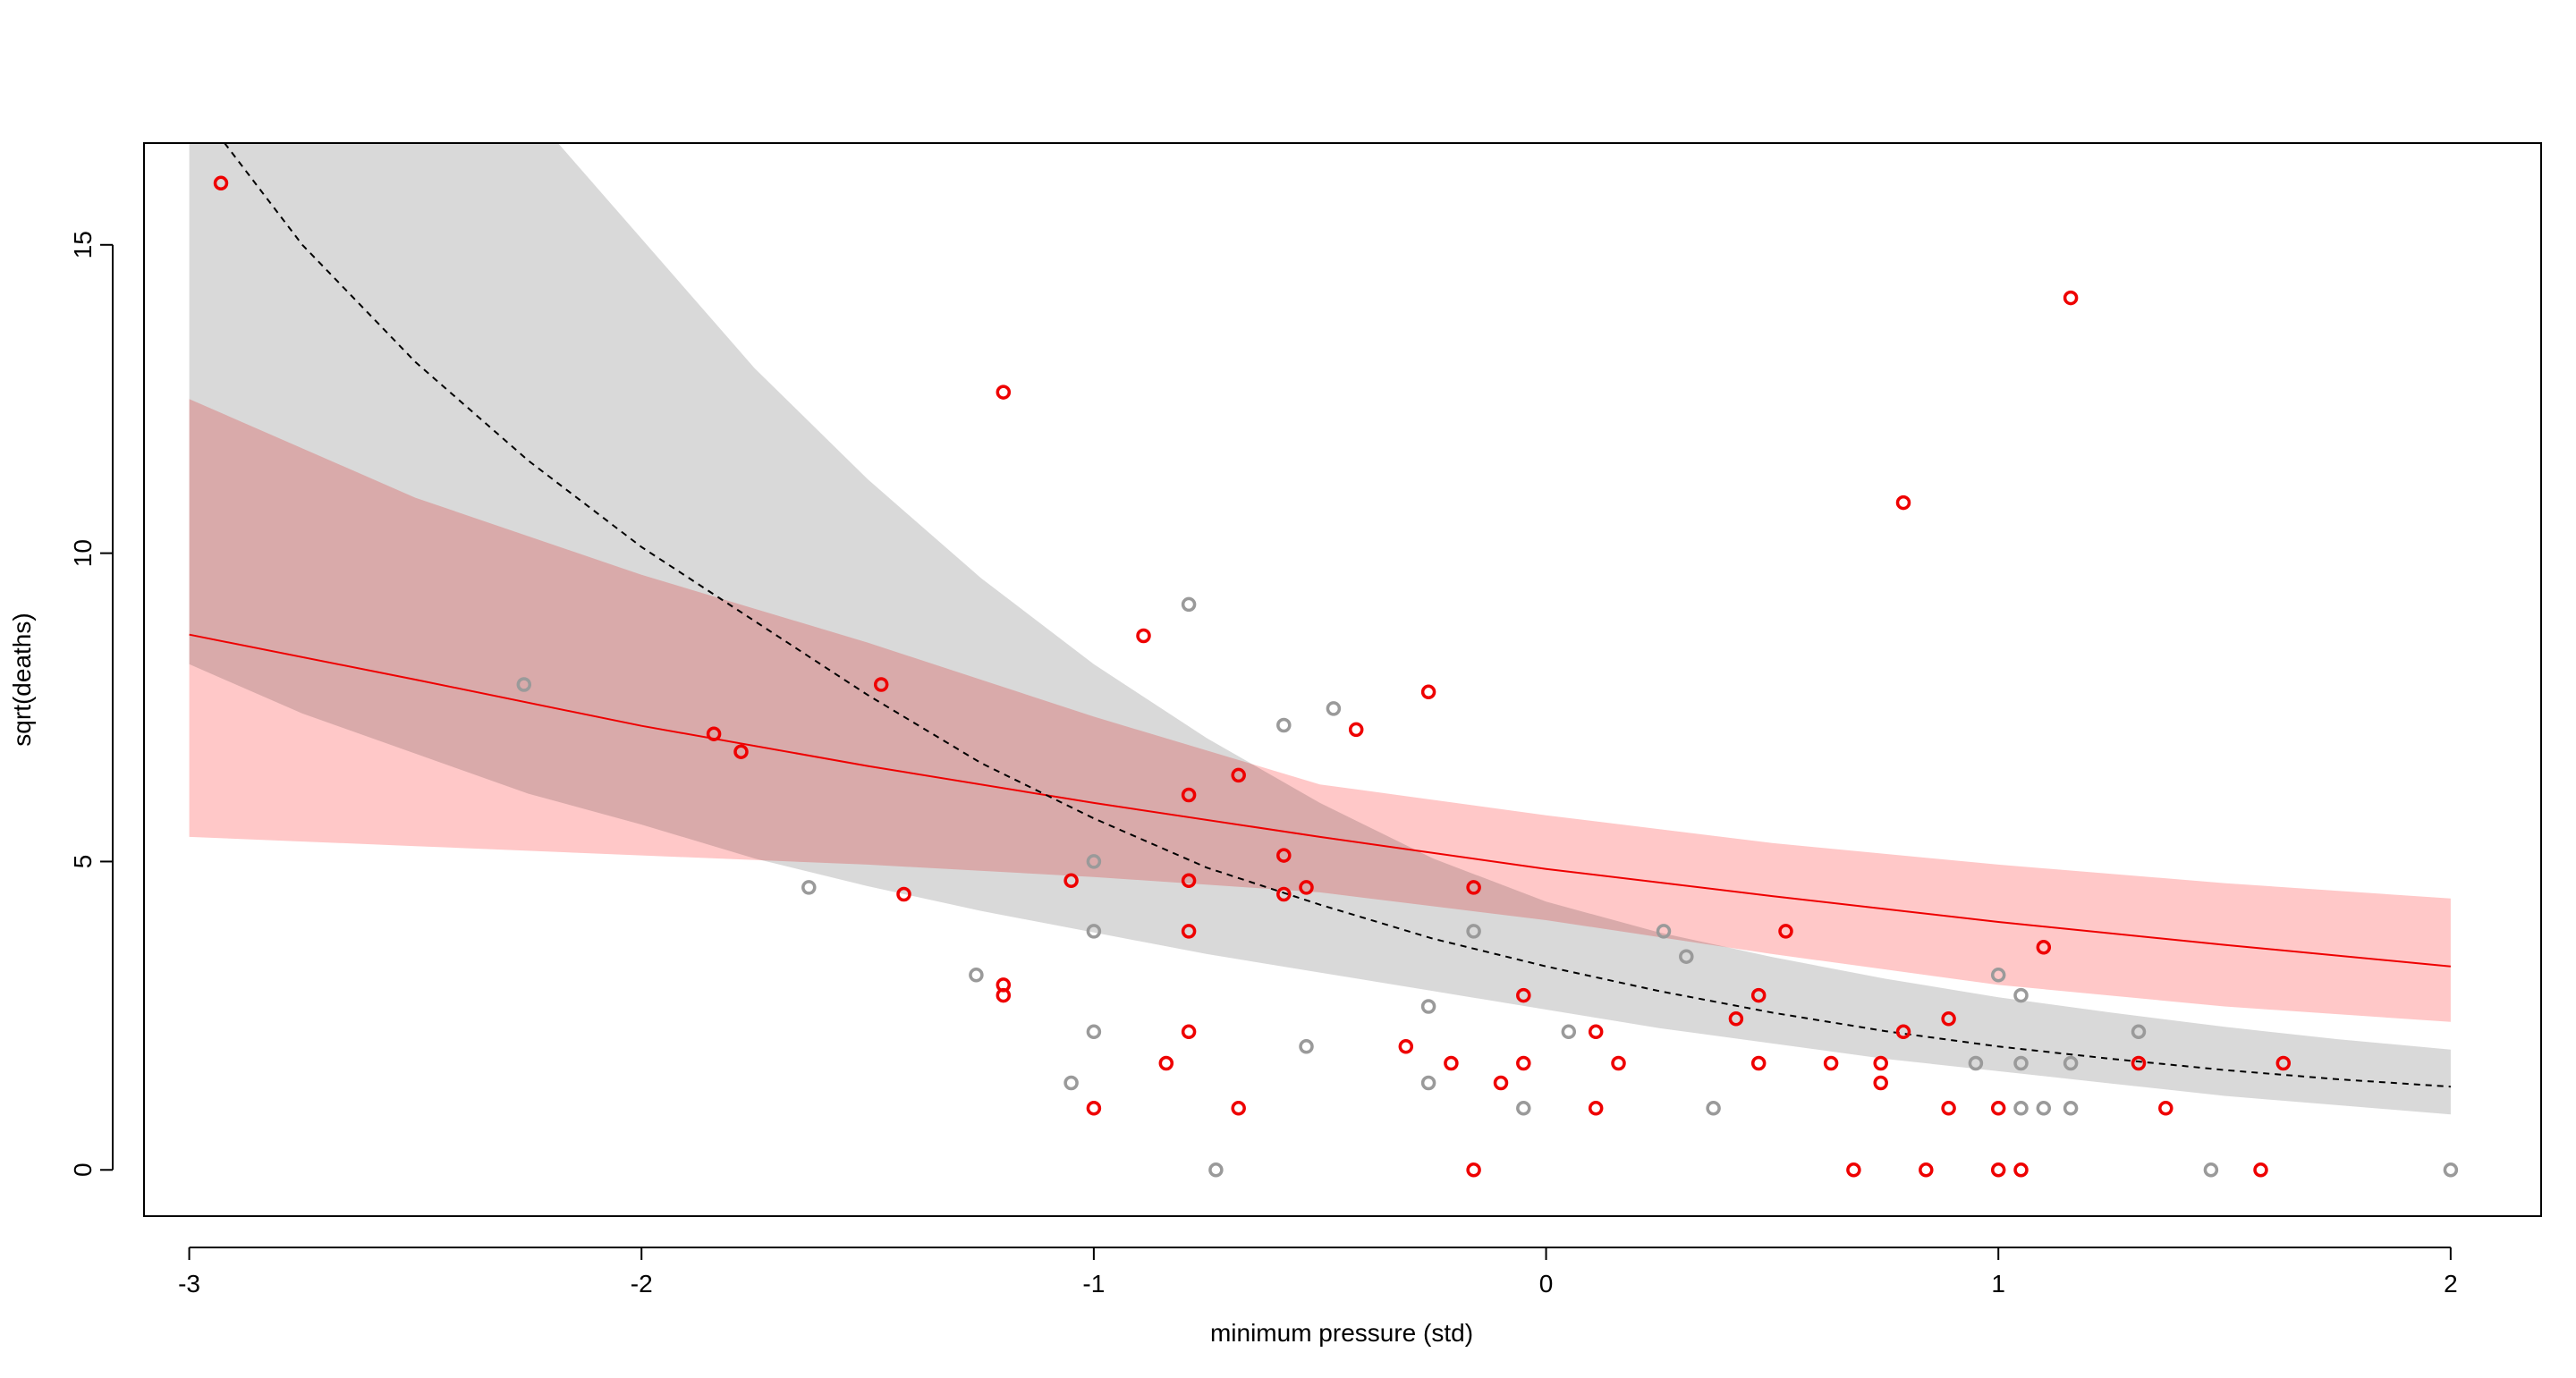 The height and width of the screenshot is (1378, 2576). Describe the element at coordinates (189, 1284) in the screenshot. I see `x-tick-label: -3` at that location.